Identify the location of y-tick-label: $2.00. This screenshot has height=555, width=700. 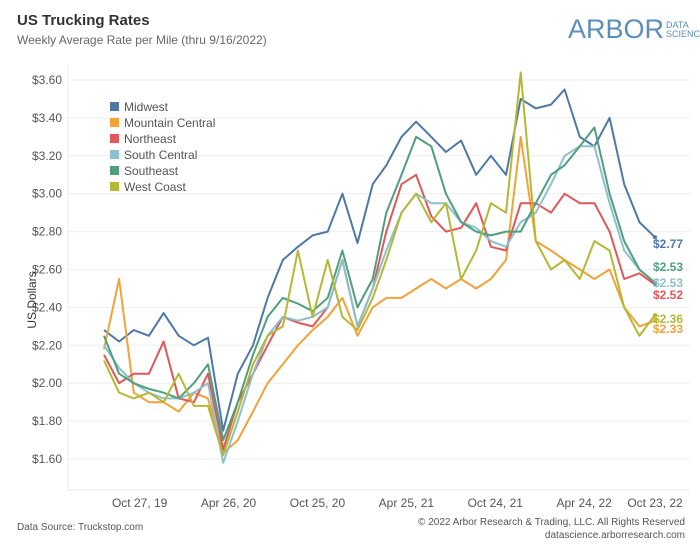
(47, 383).